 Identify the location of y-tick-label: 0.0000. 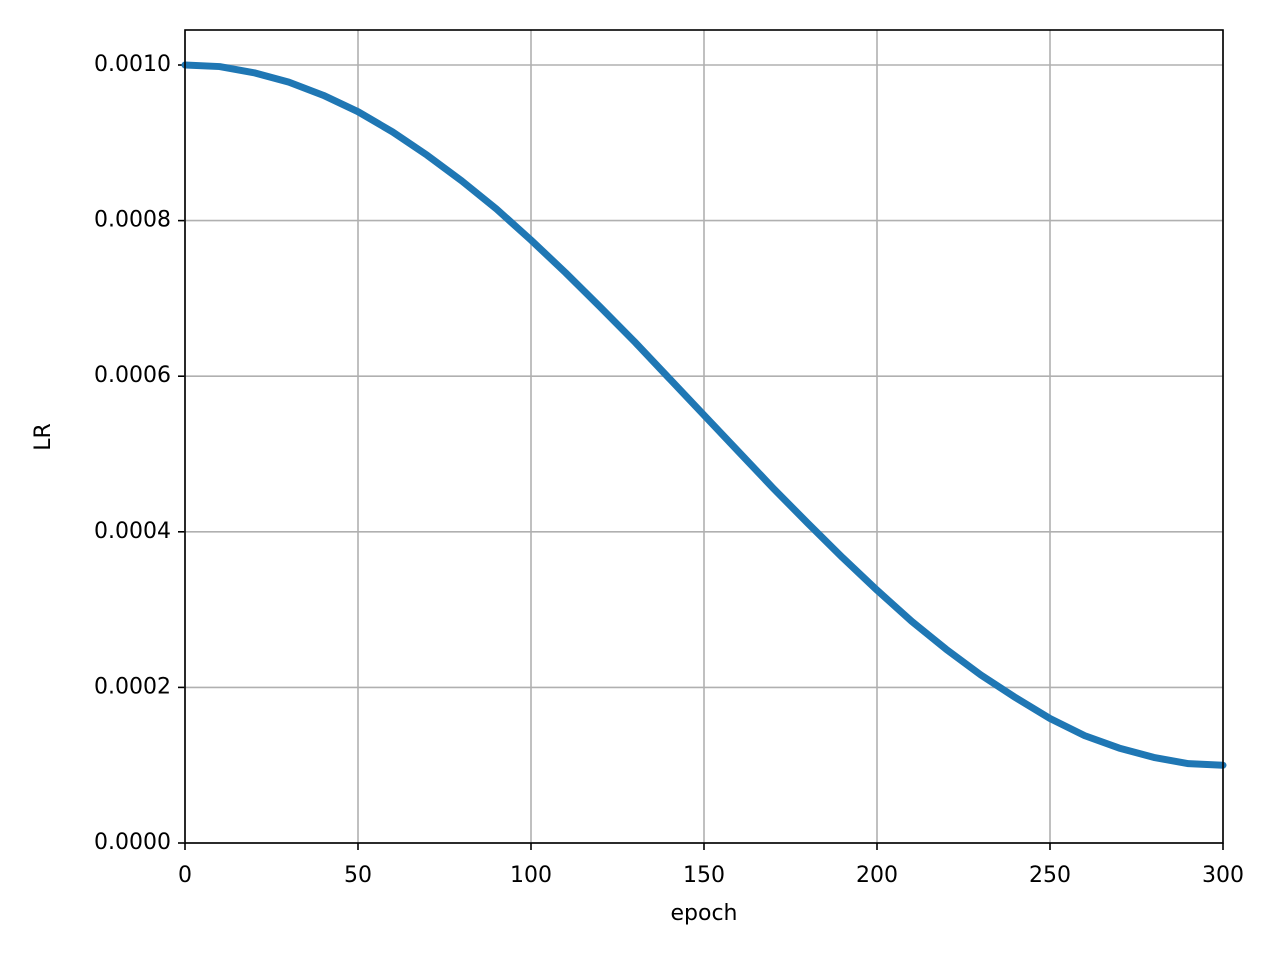
(132, 842).